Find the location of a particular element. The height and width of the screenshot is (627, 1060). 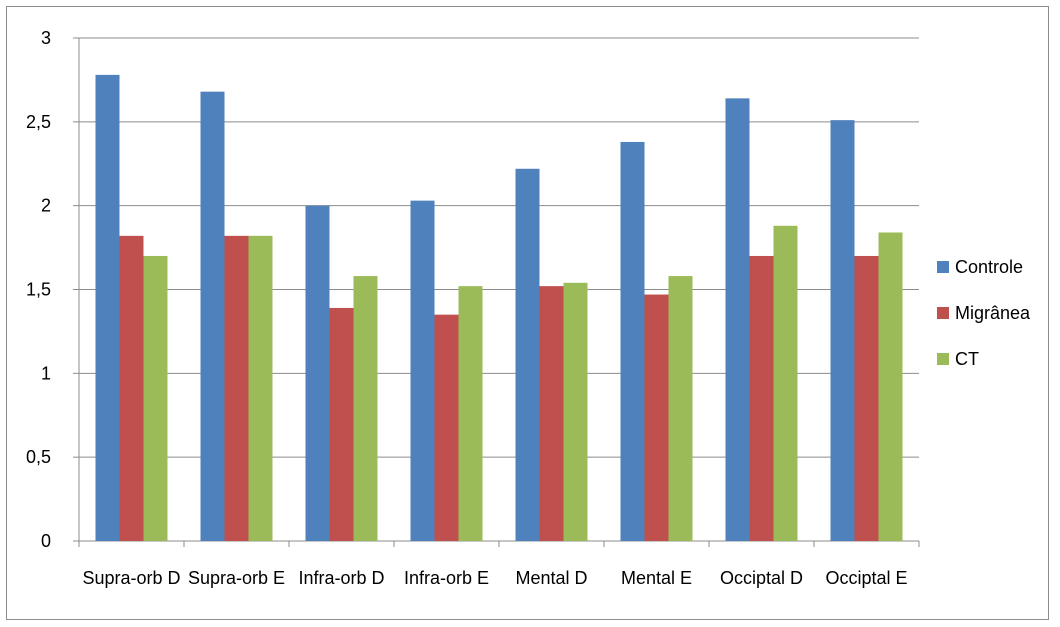

legend-label: Migrânea is located at coordinates (993, 313).